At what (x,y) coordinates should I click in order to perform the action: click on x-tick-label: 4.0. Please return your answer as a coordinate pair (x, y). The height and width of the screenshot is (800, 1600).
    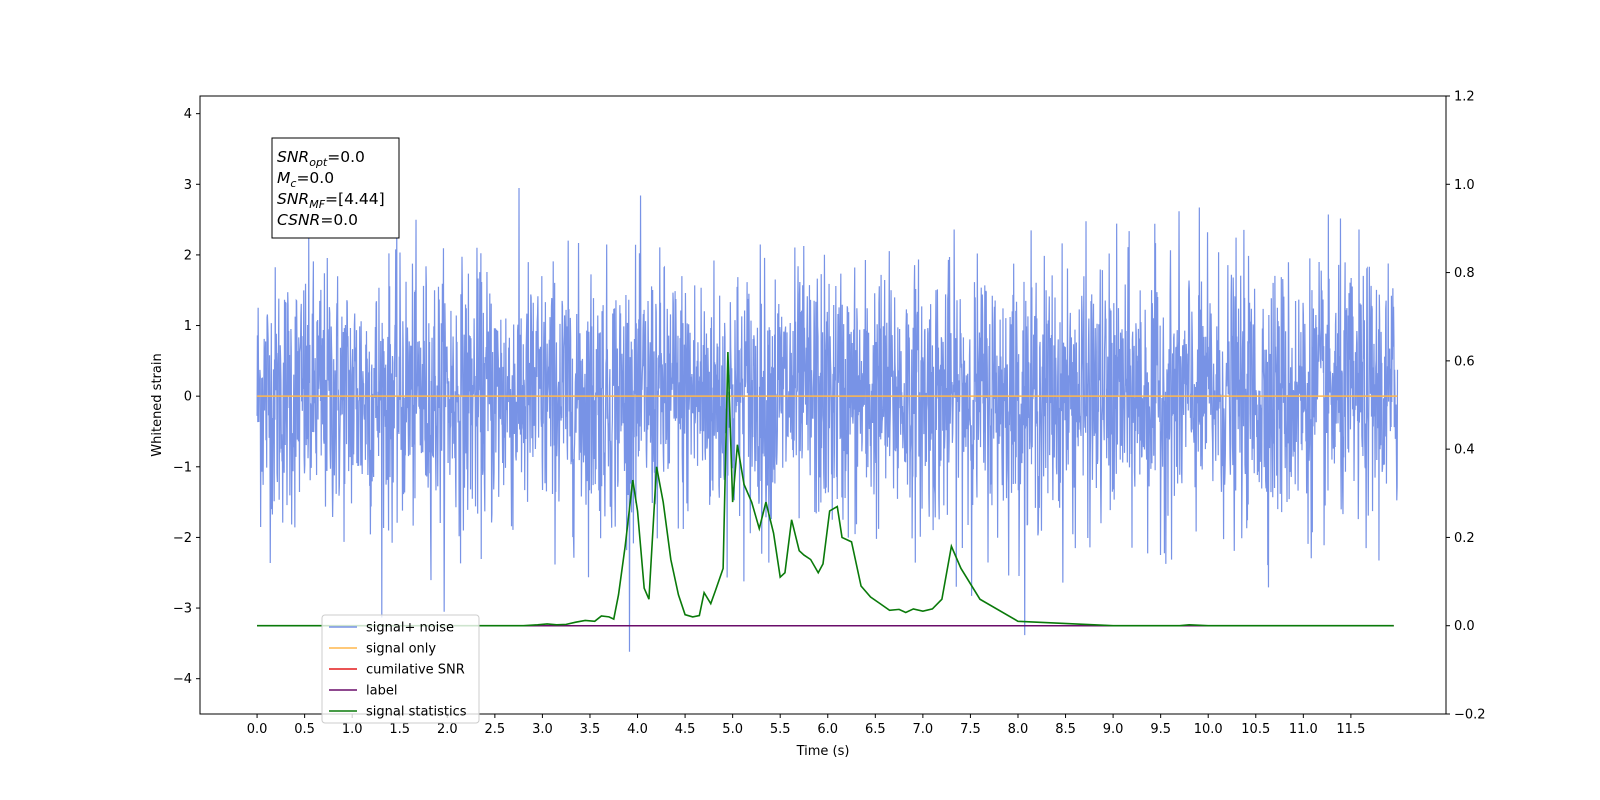
    Looking at the image, I should click on (637, 729).